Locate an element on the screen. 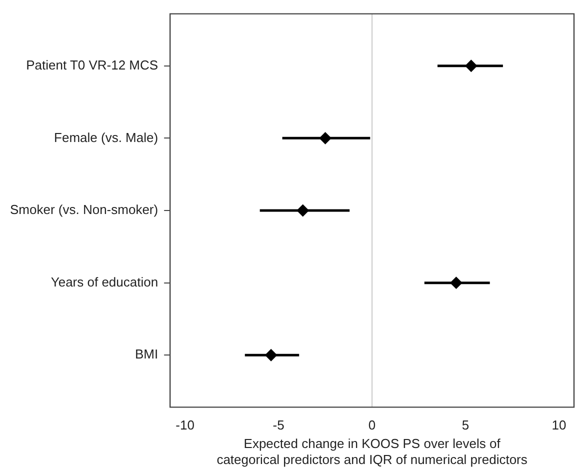 This screenshot has width=588, height=474. y-tick-label: Patient T0 VR-12 MCS is located at coordinates (92, 64).